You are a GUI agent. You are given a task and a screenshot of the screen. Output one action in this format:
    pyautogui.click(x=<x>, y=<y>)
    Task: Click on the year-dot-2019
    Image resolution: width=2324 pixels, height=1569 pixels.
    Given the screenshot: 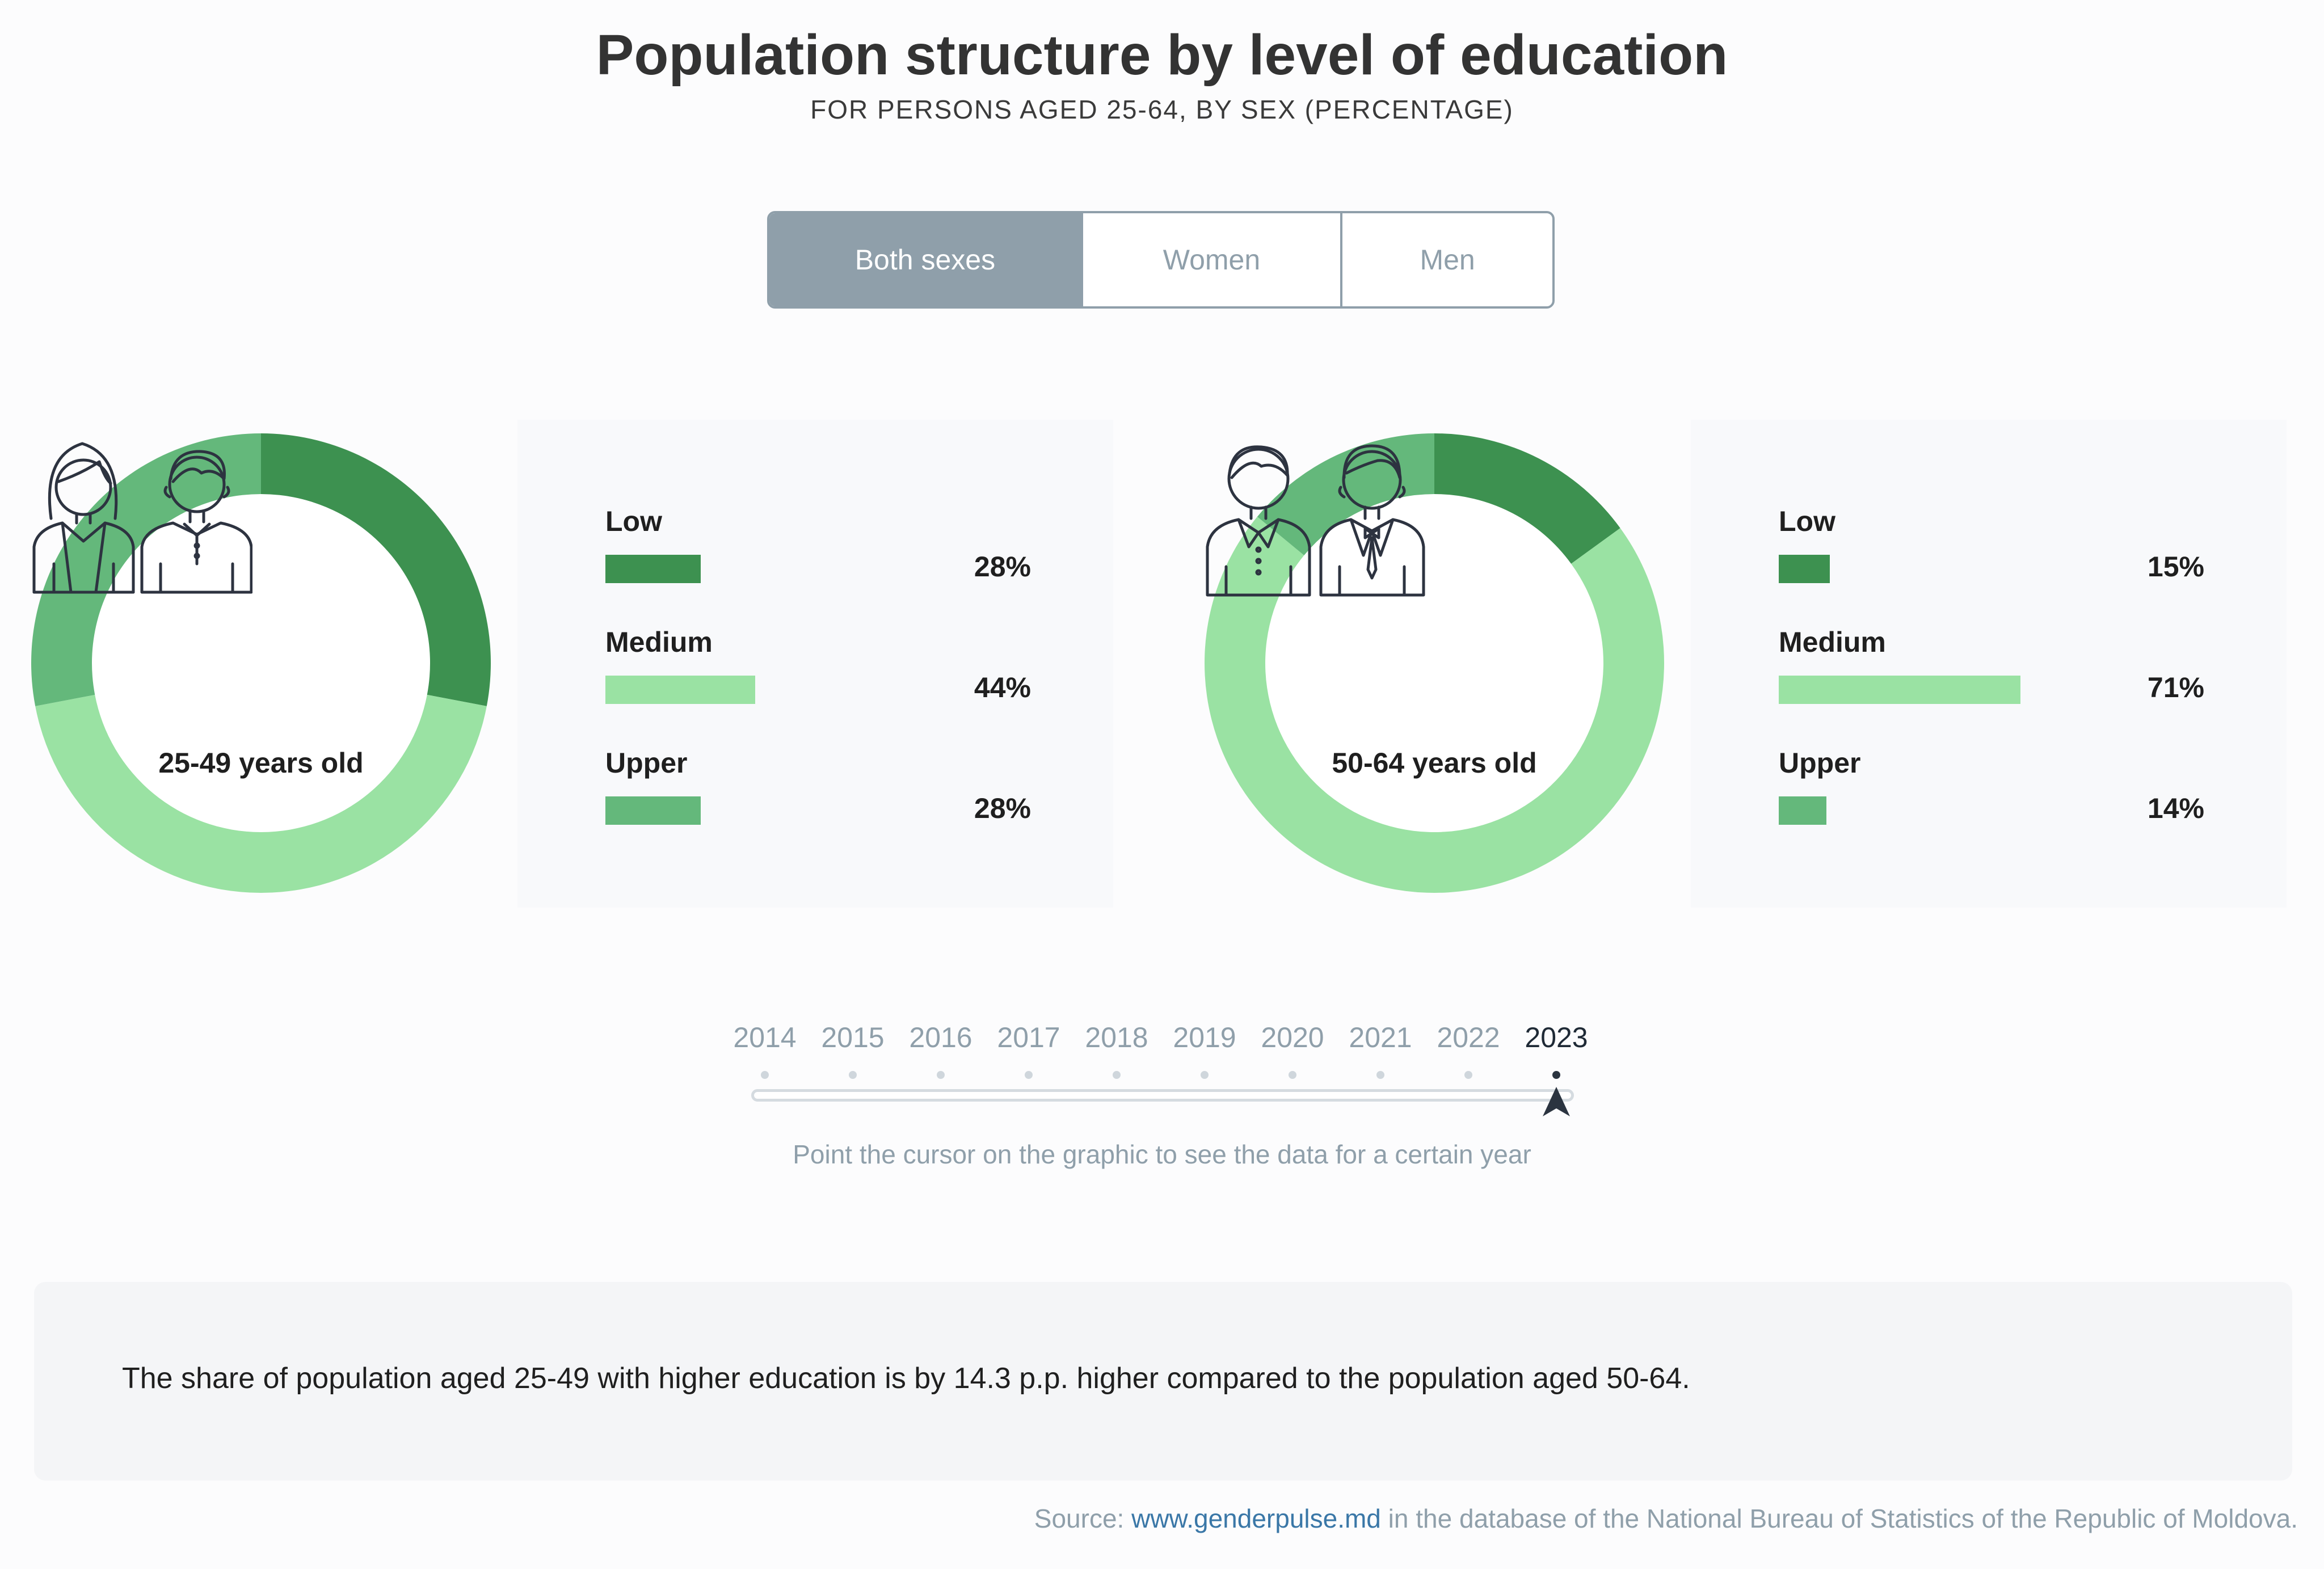 What is the action you would take?
    pyautogui.click(x=1205, y=1075)
    